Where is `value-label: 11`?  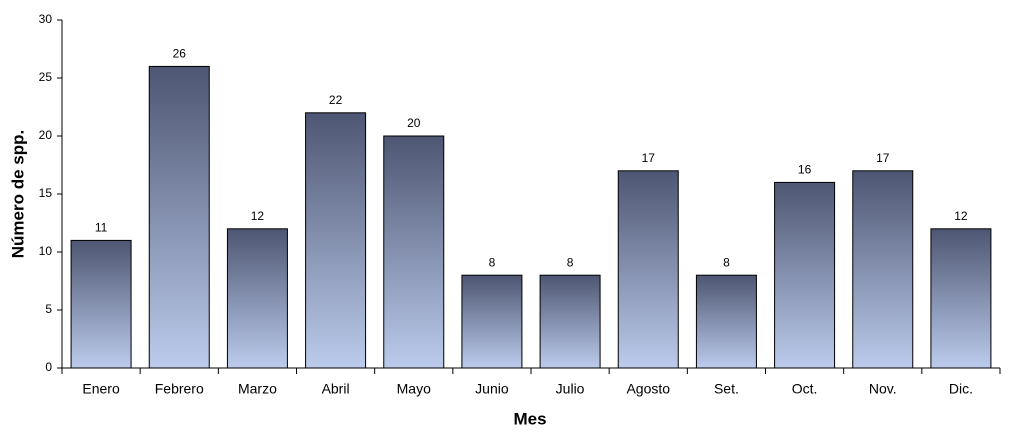
value-label: 11 is located at coordinates (101, 228).